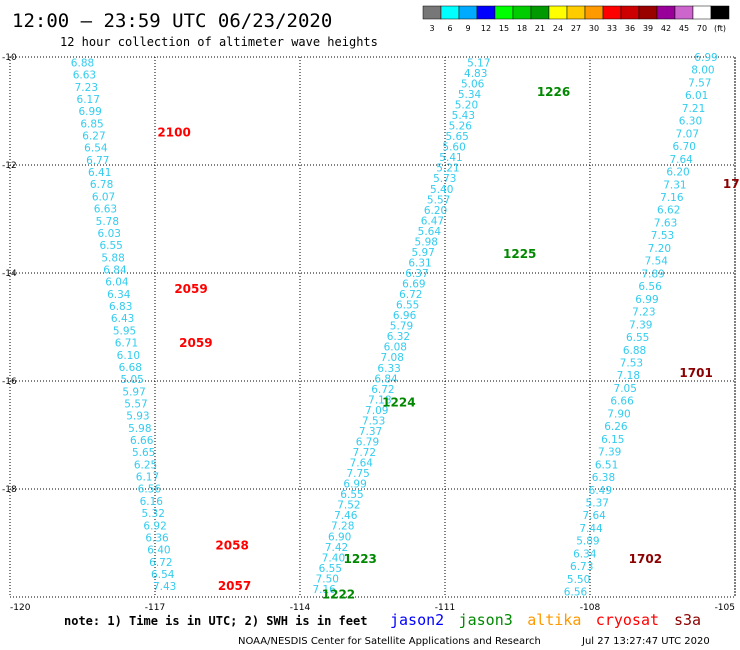  I want to click on wave-height-value: 6.32, so click(398, 337).